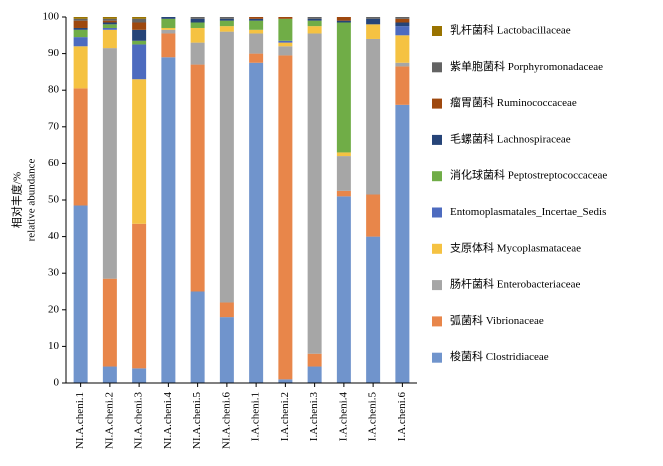 This screenshot has width=663, height=466. What do you see at coordinates (285, 416) in the screenshot?
I see `x-tick-label: I.A.cheni.2` at bounding box center [285, 416].